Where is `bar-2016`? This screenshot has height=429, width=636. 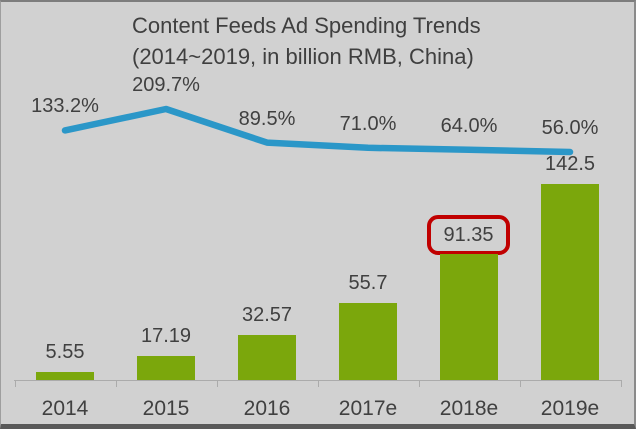
bar-2016 is located at coordinates (267, 357).